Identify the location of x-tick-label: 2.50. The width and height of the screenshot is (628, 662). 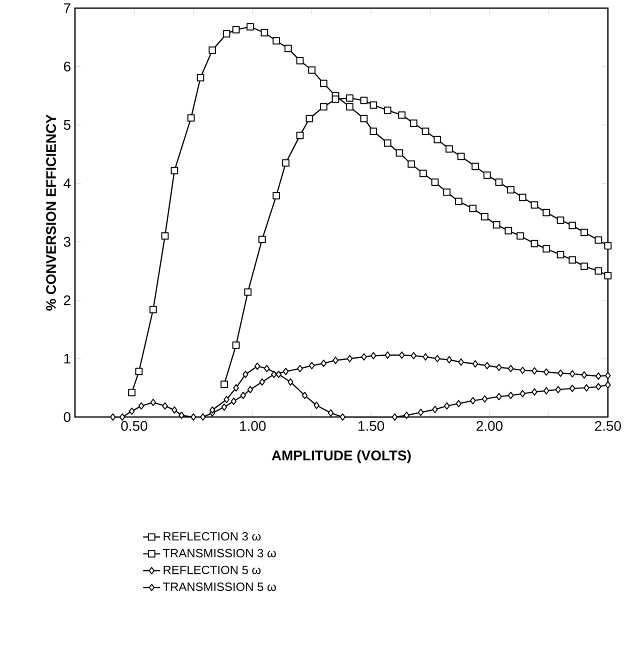
(608, 425).